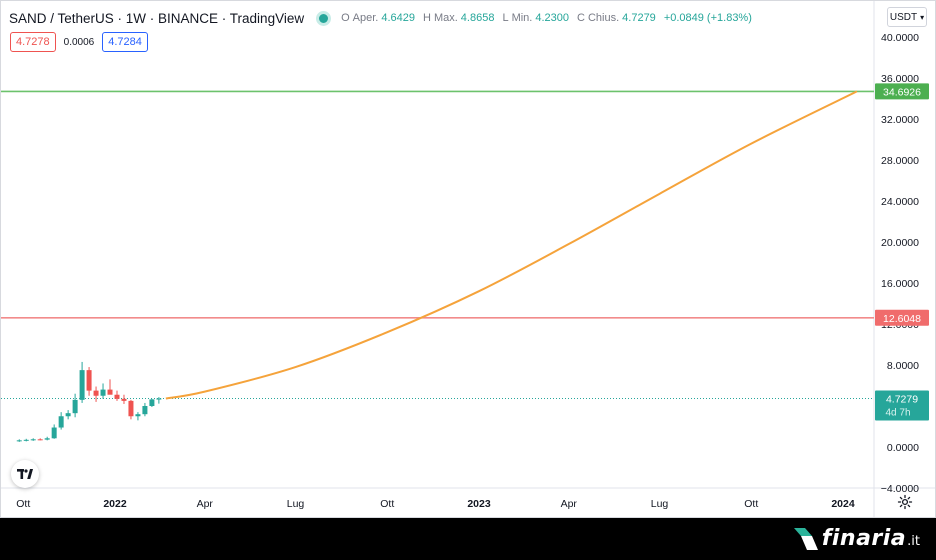  I want to click on ask-price: 4.7284, so click(125, 42).